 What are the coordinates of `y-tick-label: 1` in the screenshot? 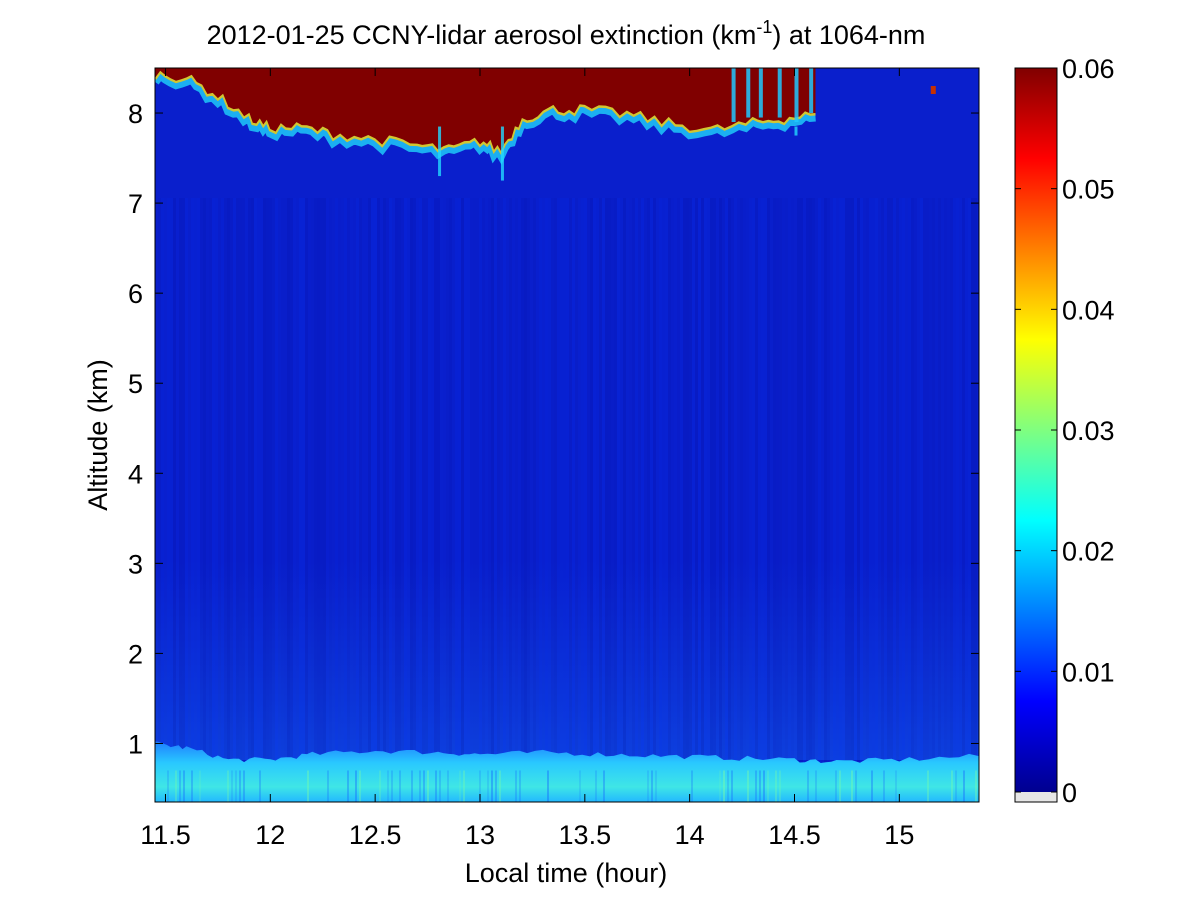 It's located at (135, 744).